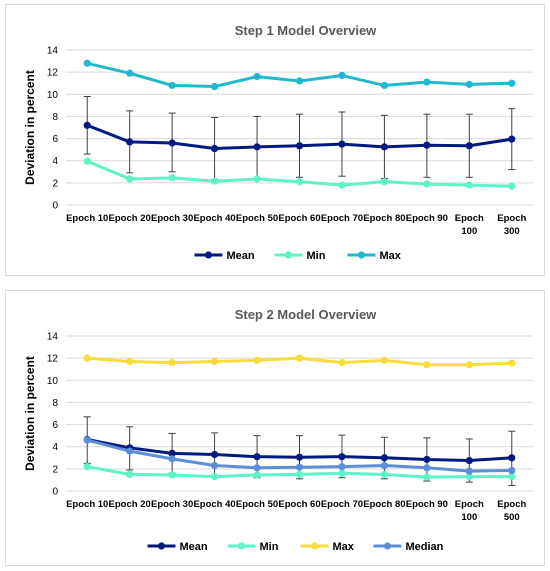 This screenshot has width=550, height=571. What do you see at coordinates (53, 337) in the screenshot?
I see `chart1-y-tick-label: 14` at bounding box center [53, 337].